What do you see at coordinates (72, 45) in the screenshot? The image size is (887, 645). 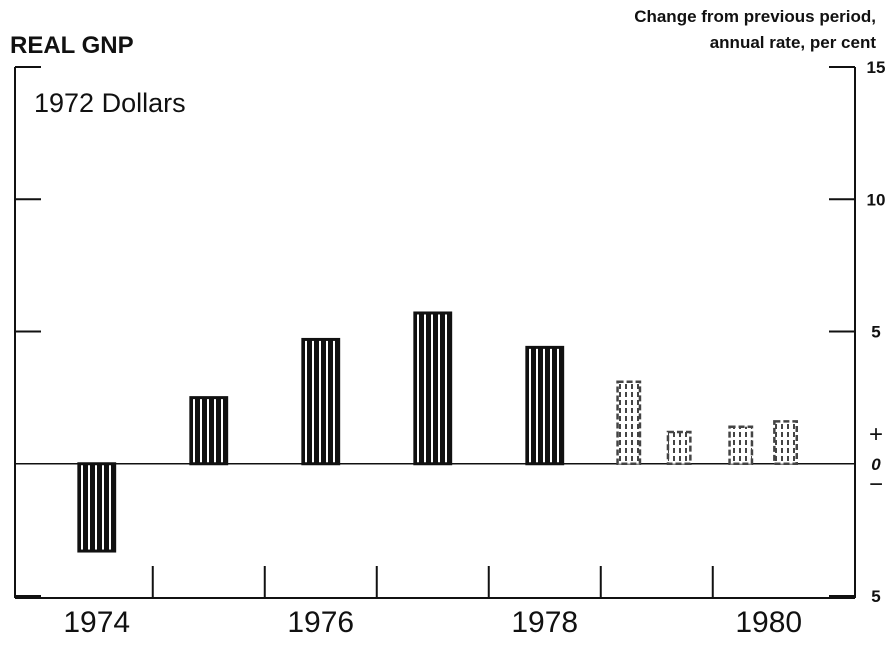 I see `chart-title: REAL GNP` at bounding box center [72, 45].